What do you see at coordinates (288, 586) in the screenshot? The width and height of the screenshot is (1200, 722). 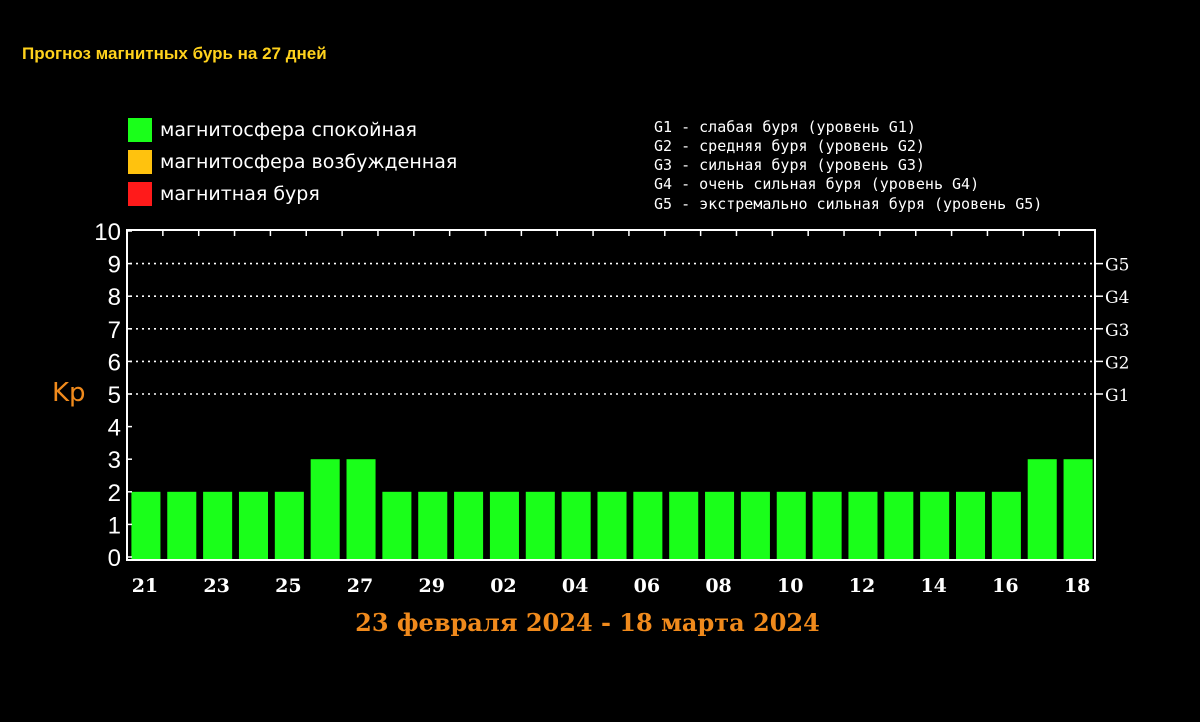 I see `x-tick-label: 25` at bounding box center [288, 586].